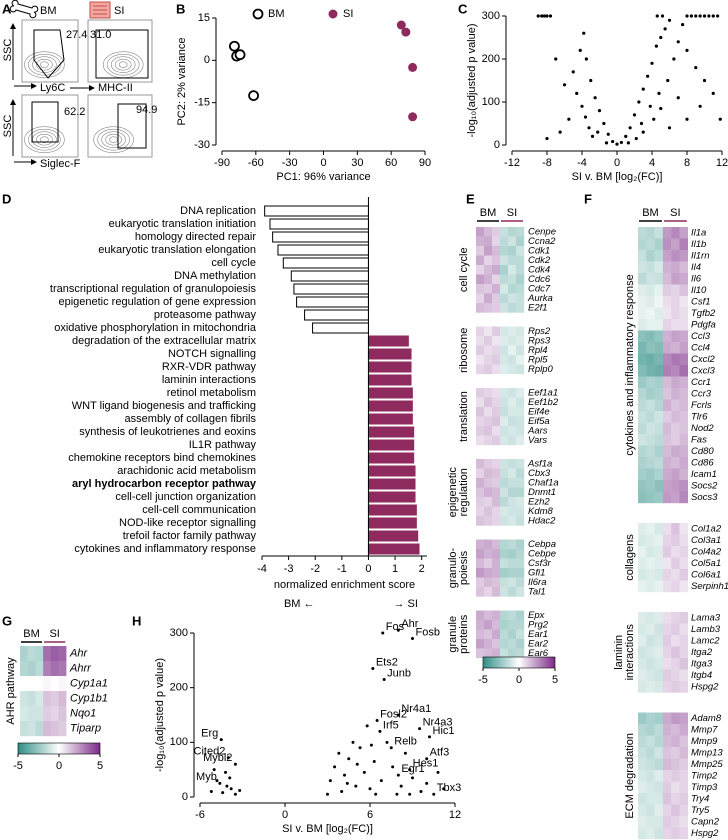  I want to click on gene-label: Ccl3, so click(701, 336).